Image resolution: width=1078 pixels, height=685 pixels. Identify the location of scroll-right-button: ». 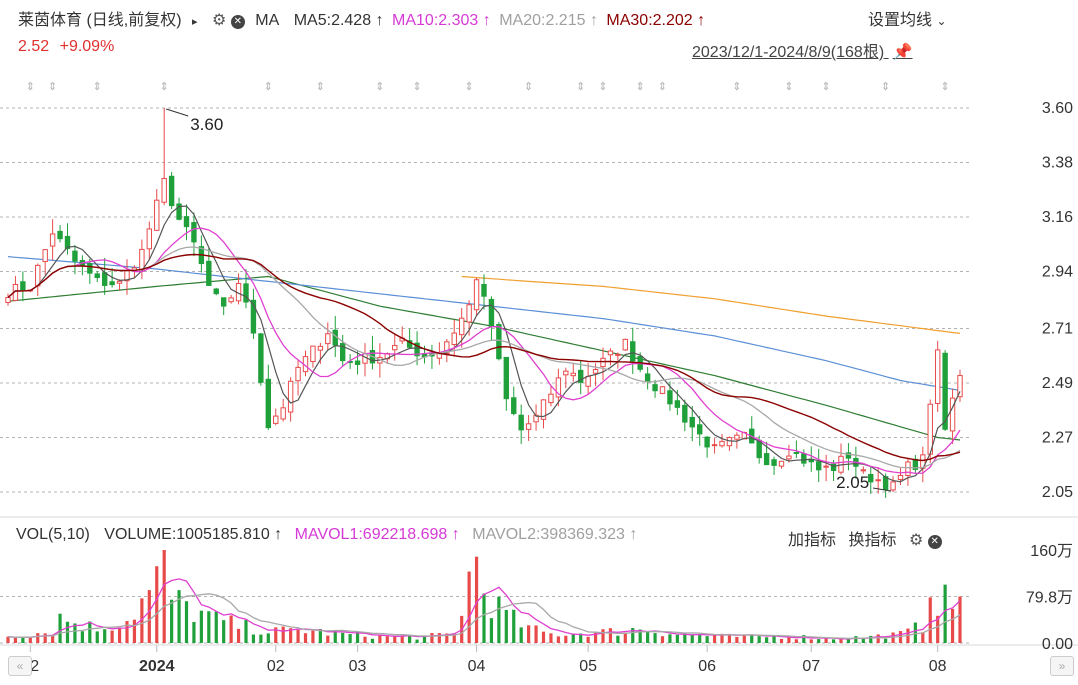
(1062, 666).